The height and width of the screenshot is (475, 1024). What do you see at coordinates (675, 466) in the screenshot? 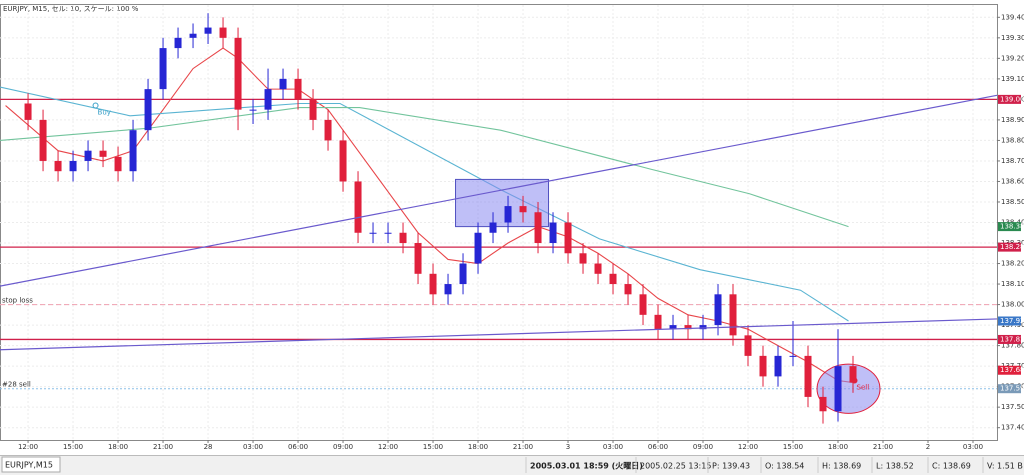
I see `status-field: 2005.02.25 13:15` at bounding box center [675, 466].